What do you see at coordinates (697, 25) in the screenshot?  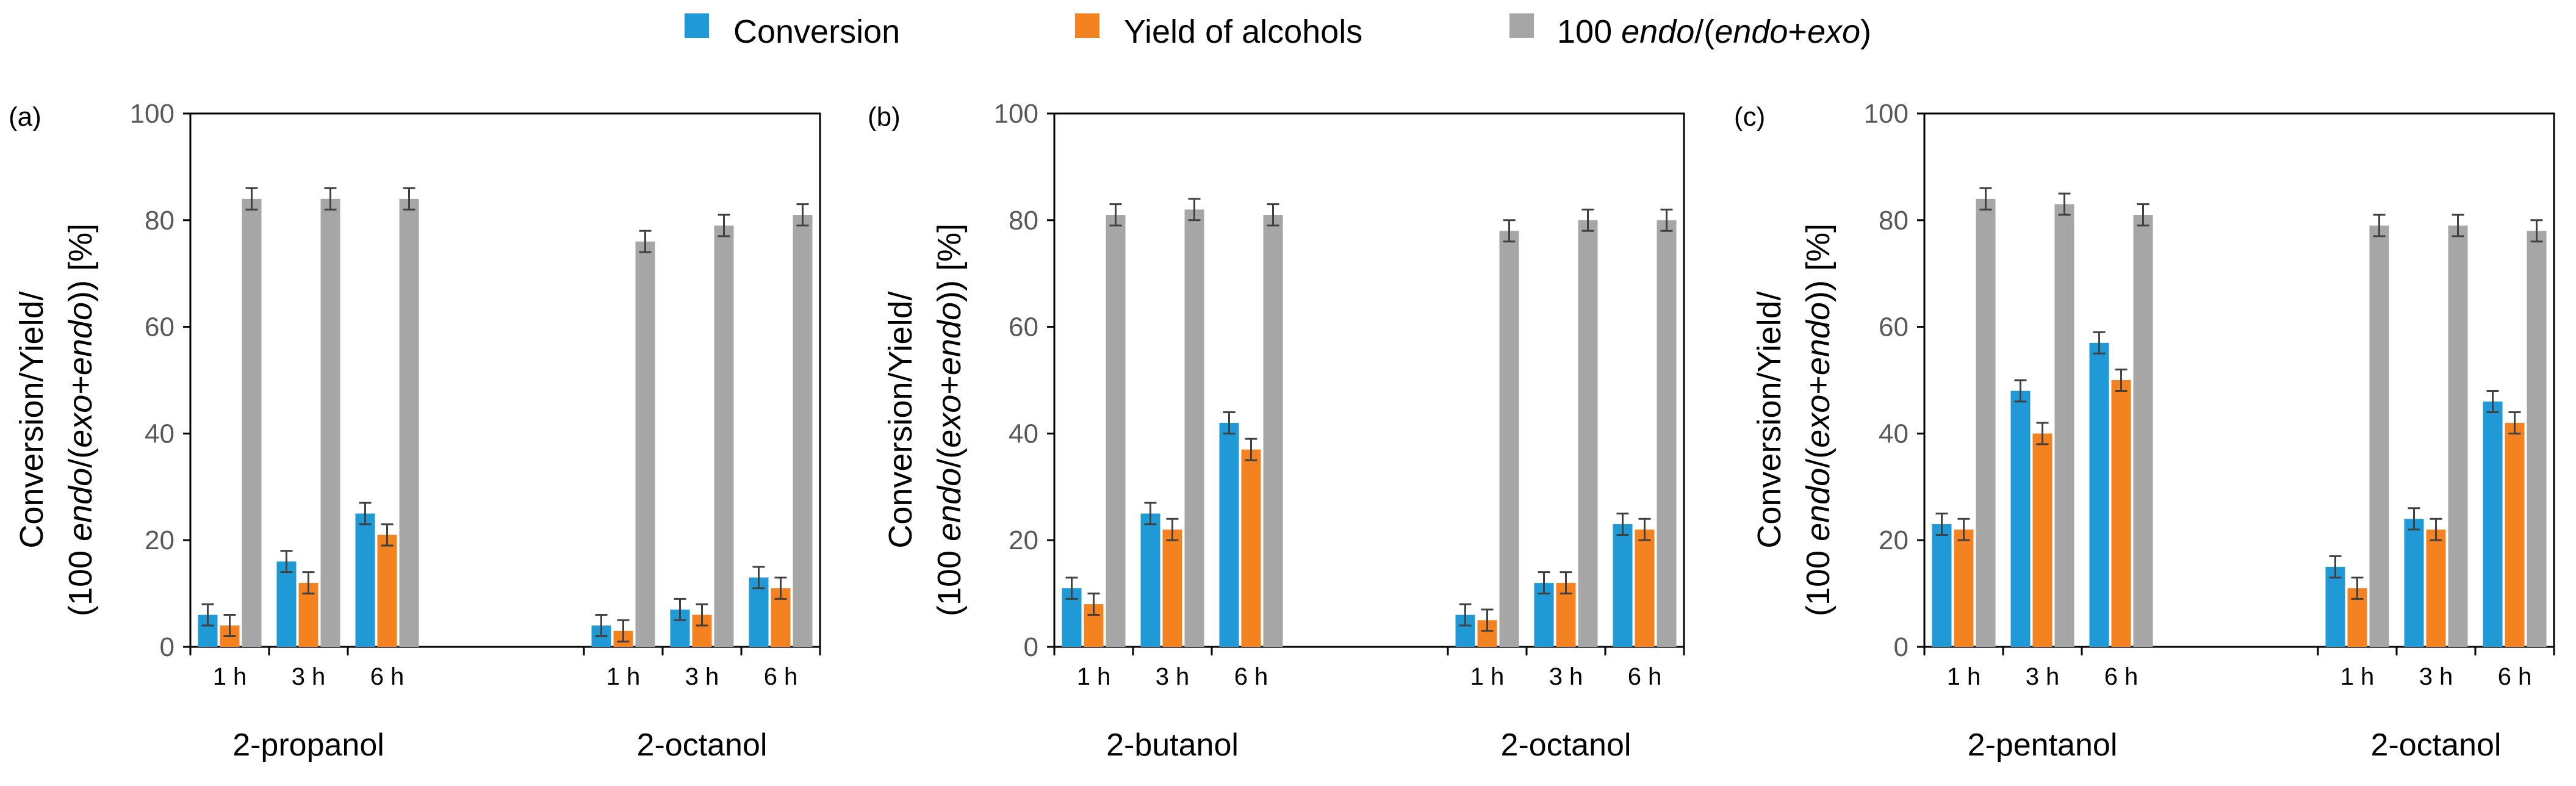 I see `legend-swatch-conversion` at bounding box center [697, 25].